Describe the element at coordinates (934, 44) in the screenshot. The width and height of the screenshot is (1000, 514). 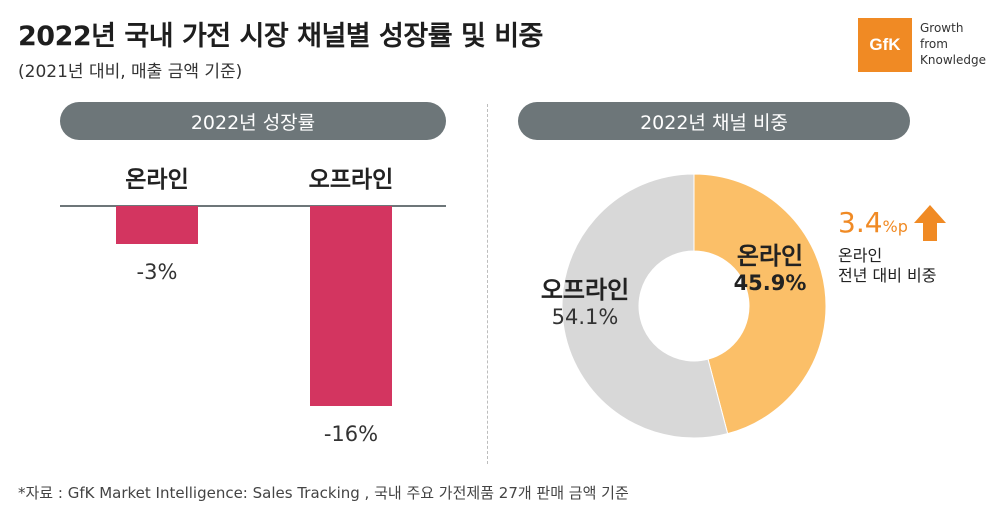
I see `tagline-line: from` at that location.